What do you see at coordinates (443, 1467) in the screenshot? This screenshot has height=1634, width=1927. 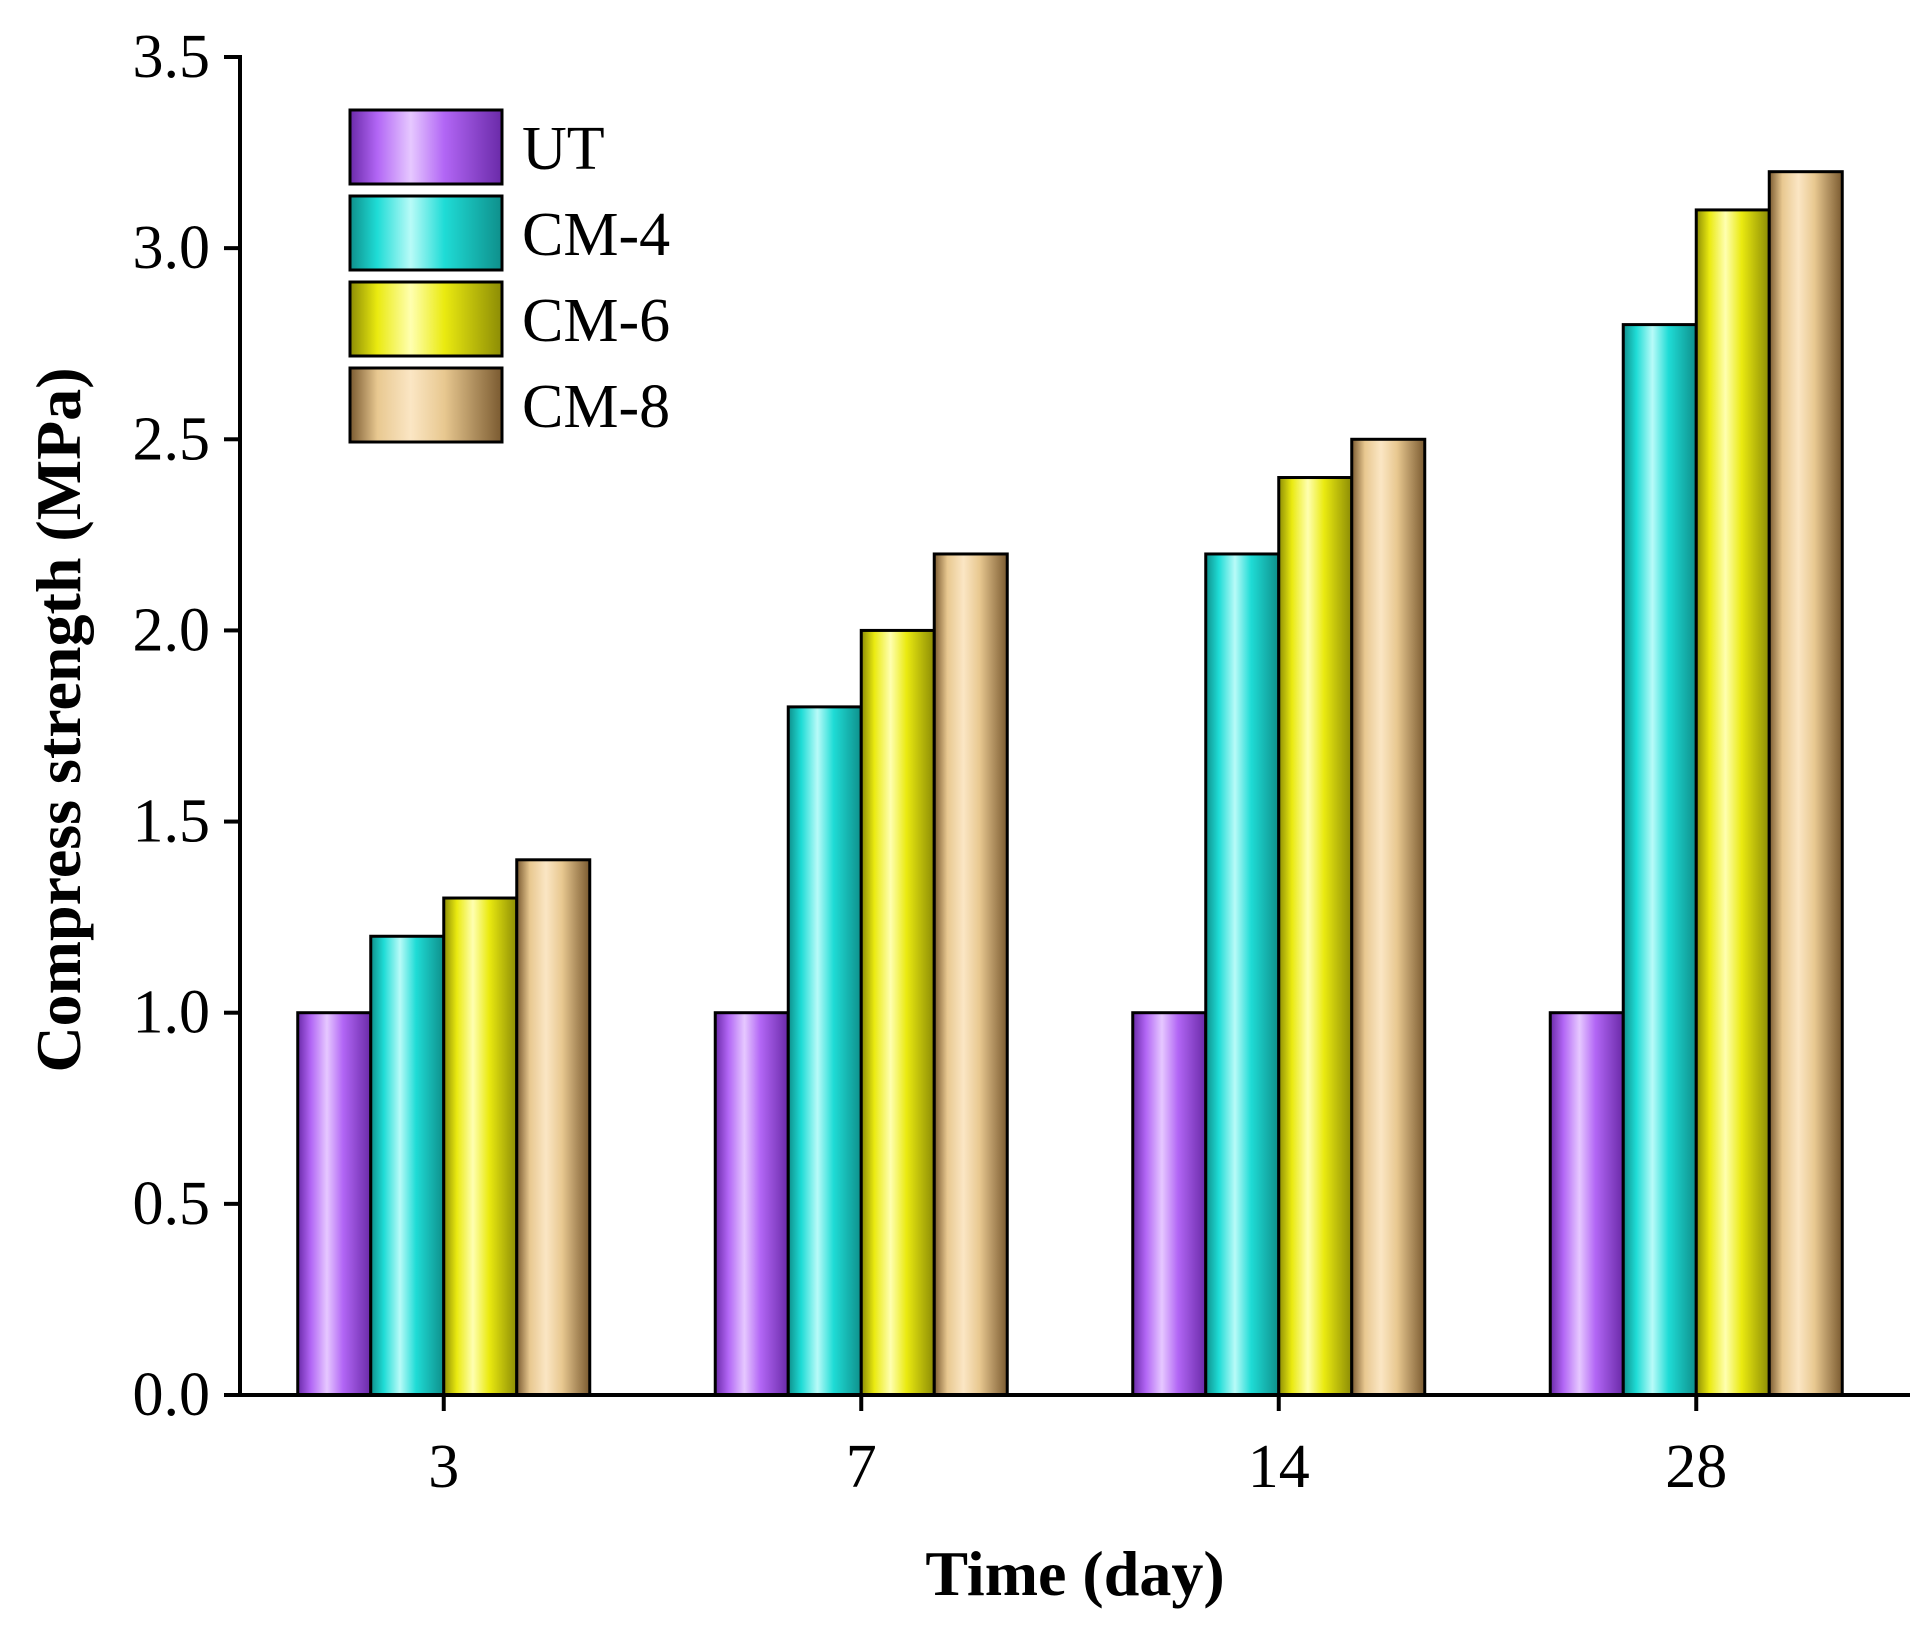 I see `x-tick-label: 3` at bounding box center [443, 1467].